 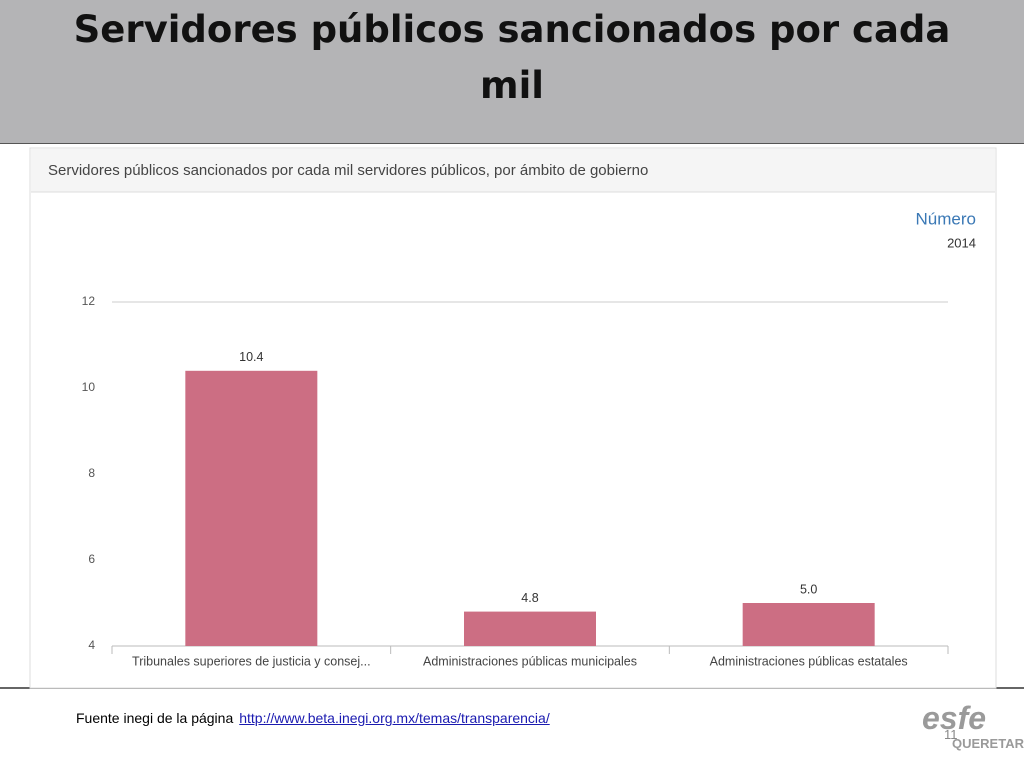 What do you see at coordinates (91, 645) in the screenshot?
I see `y-tick-label: 4` at bounding box center [91, 645].